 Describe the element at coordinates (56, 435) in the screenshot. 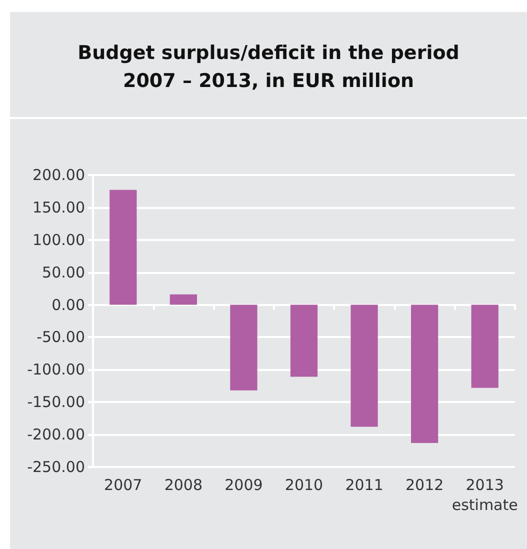

I see `y-tick-label: -200.00` at that location.